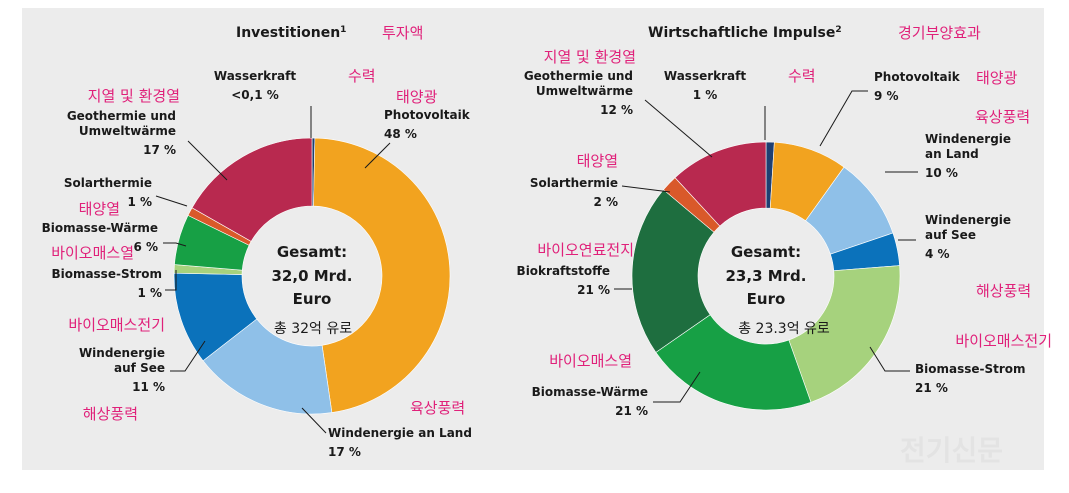  What do you see at coordinates (159, 150) in the screenshot?
I see `chart1-label-7-pct: 17 %` at bounding box center [159, 150].